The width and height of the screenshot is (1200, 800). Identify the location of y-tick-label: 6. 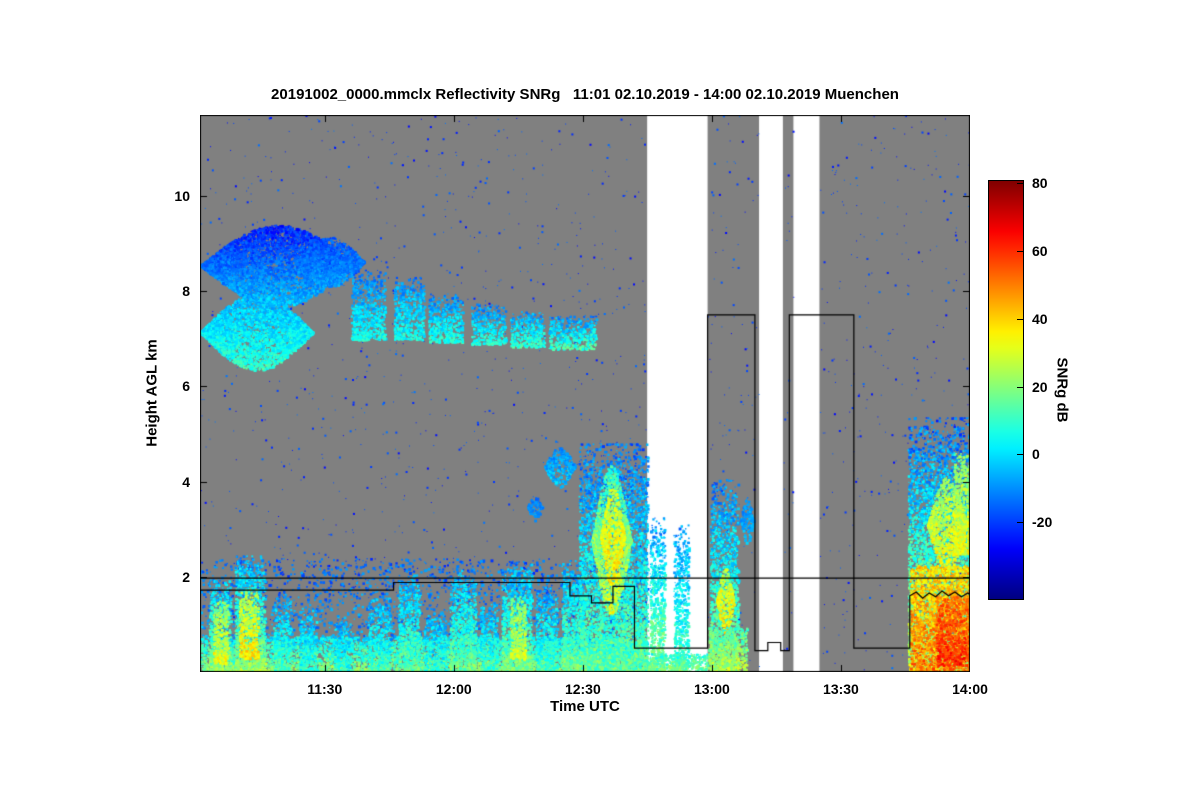
(186, 386).